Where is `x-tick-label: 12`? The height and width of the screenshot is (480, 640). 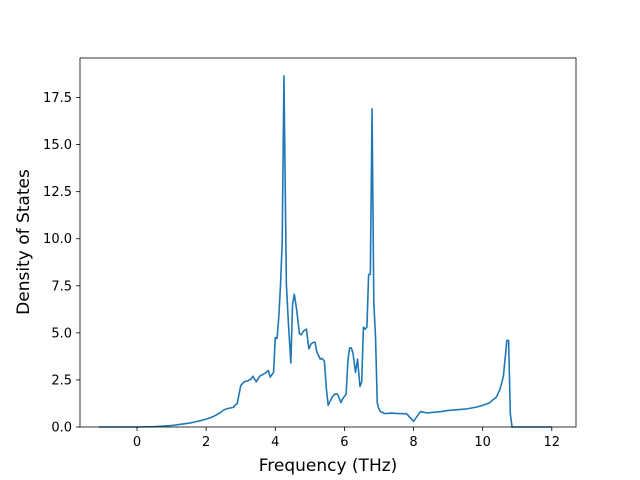 x-tick-label: 12 is located at coordinates (552, 442).